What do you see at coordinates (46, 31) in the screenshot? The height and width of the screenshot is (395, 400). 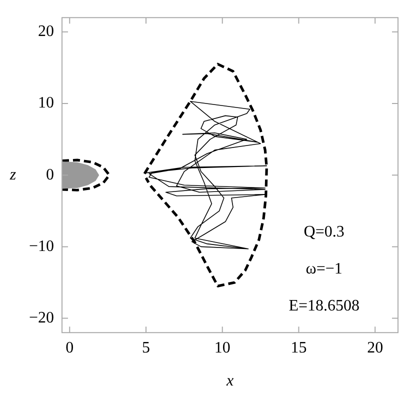 I see `y-tick-label: 20` at bounding box center [46, 31].